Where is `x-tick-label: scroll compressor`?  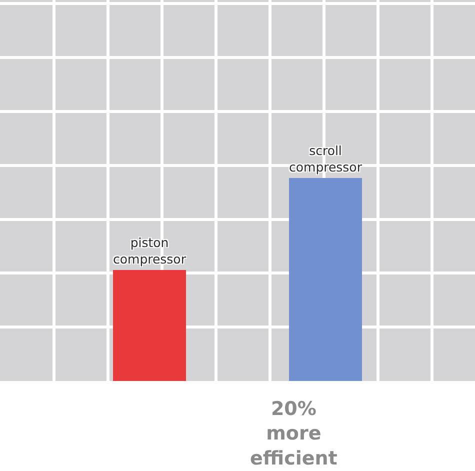
x-tick-label: scroll compressor is located at coordinates (326, 158).